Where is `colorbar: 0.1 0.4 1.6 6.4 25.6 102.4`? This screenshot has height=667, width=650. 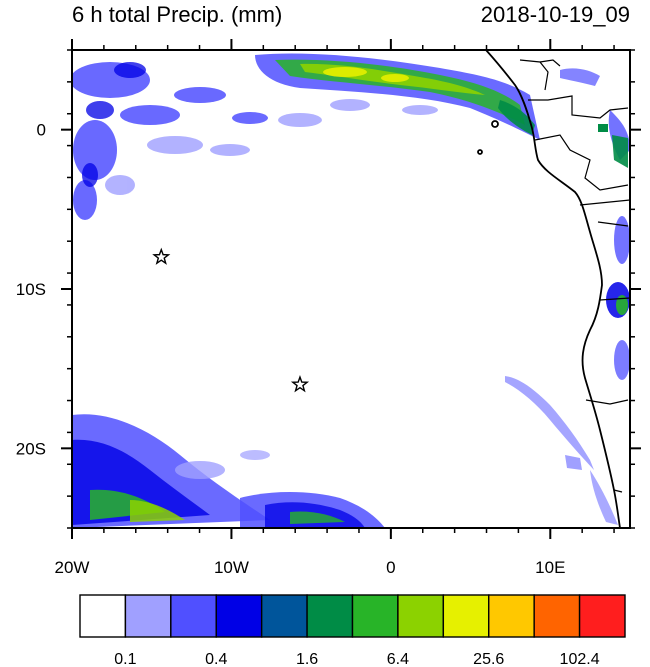 colorbar: 0.1 0.4 1.6 6.4 25.6 102.4 is located at coordinates (352, 630).